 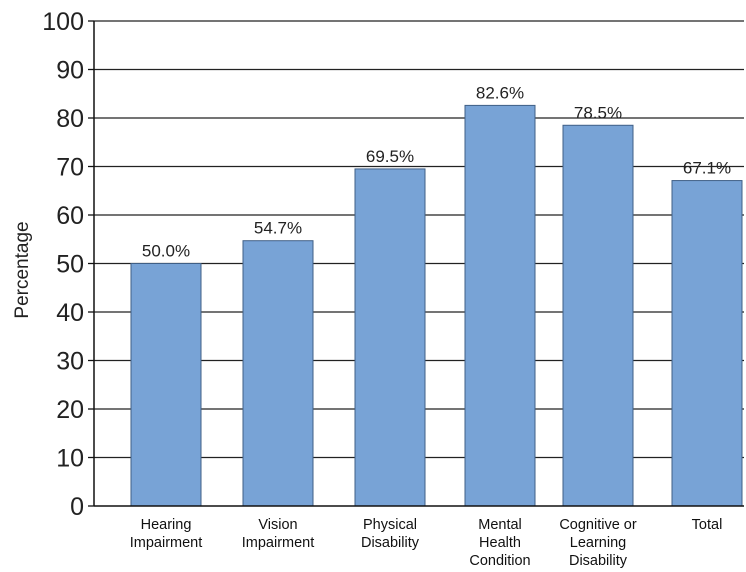 What do you see at coordinates (77, 507) in the screenshot?
I see `y-tick-label: 0` at bounding box center [77, 507].